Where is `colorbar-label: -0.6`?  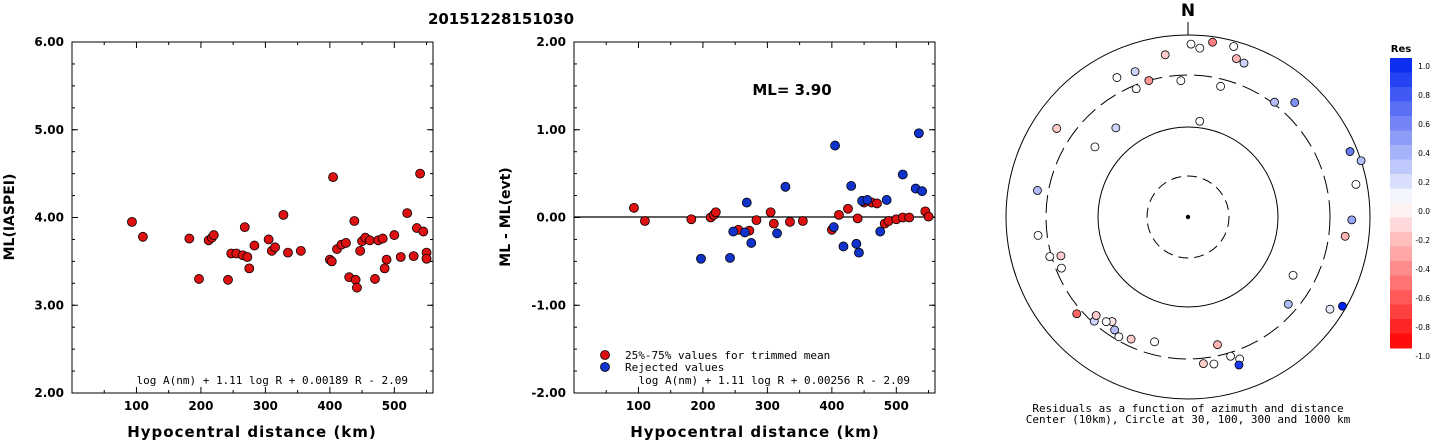
colorbar-label: -0.6 is located at coordinates (1422, 298).